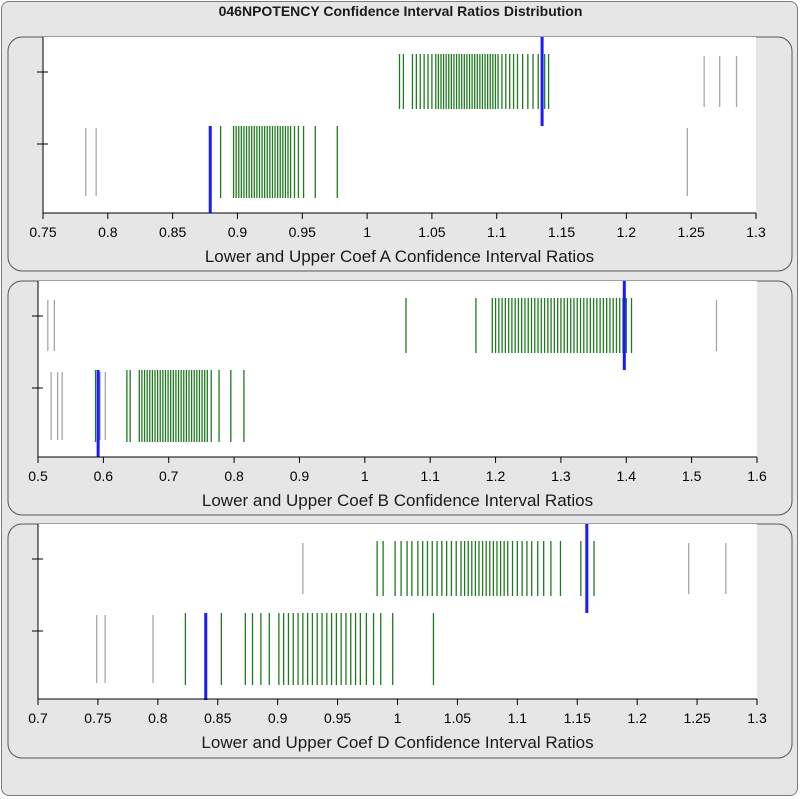 This screenshot has width=801, height=799. I want to click on x-tick-label-a-3: 0.9, so click(238, 232).